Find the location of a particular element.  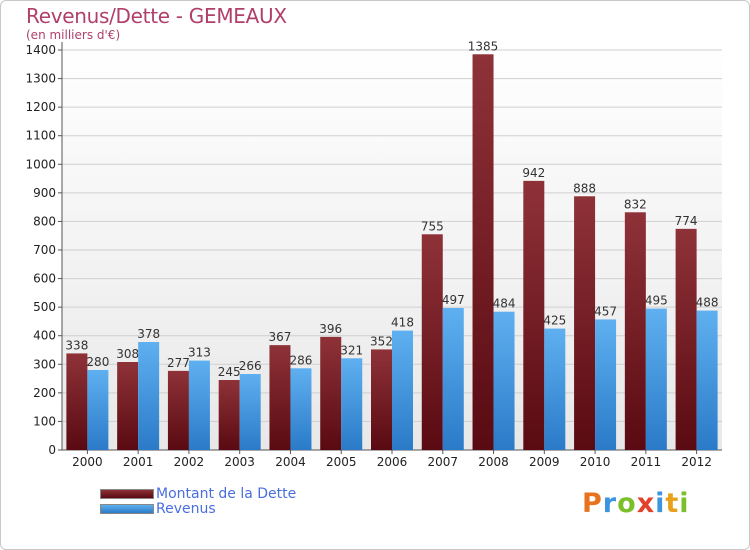

x-tick-label: 2011 is located at coordinates (646, 462).